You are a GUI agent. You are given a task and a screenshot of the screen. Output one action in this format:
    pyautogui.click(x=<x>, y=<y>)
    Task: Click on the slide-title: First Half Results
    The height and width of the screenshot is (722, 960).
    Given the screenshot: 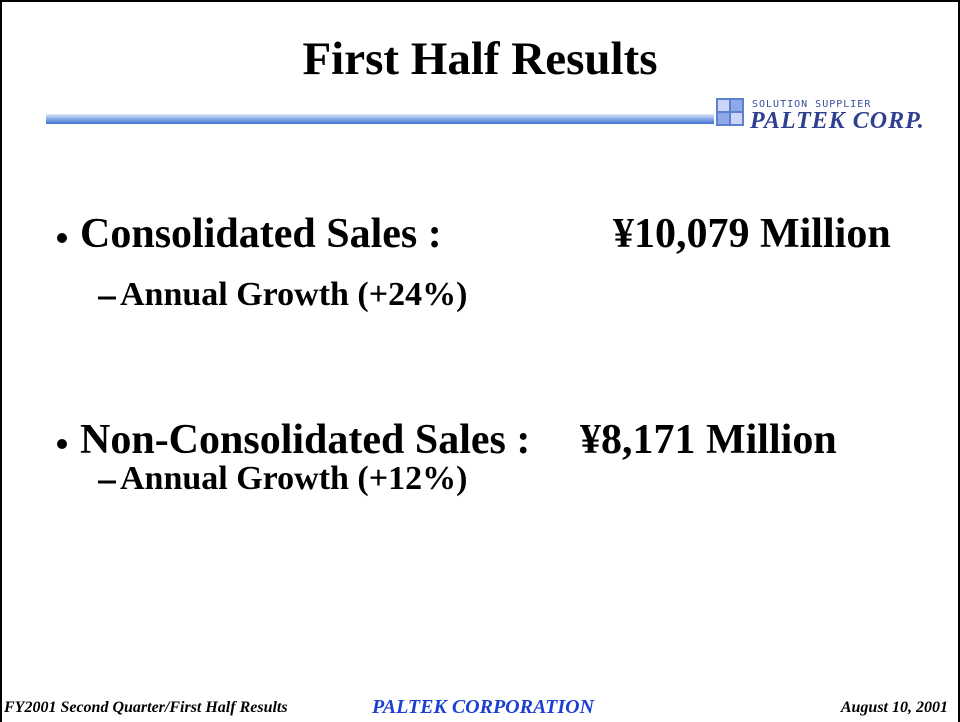 What is the action you would take?
    pyautogui.click(x=480, y=59)
    